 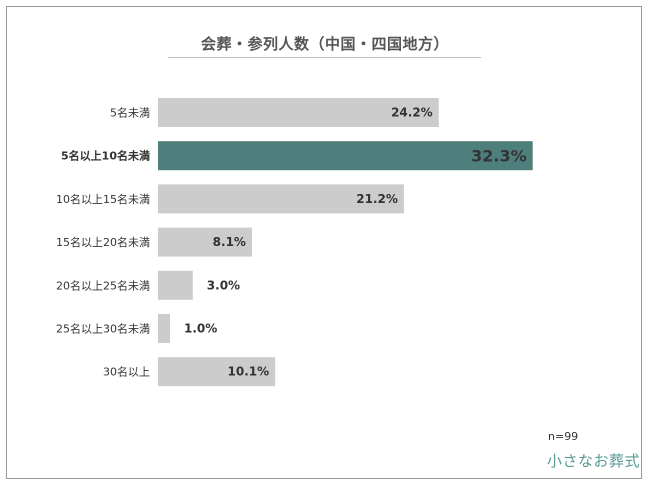 I want to click on value-label: 24.2%, so click(x=412, y=113).